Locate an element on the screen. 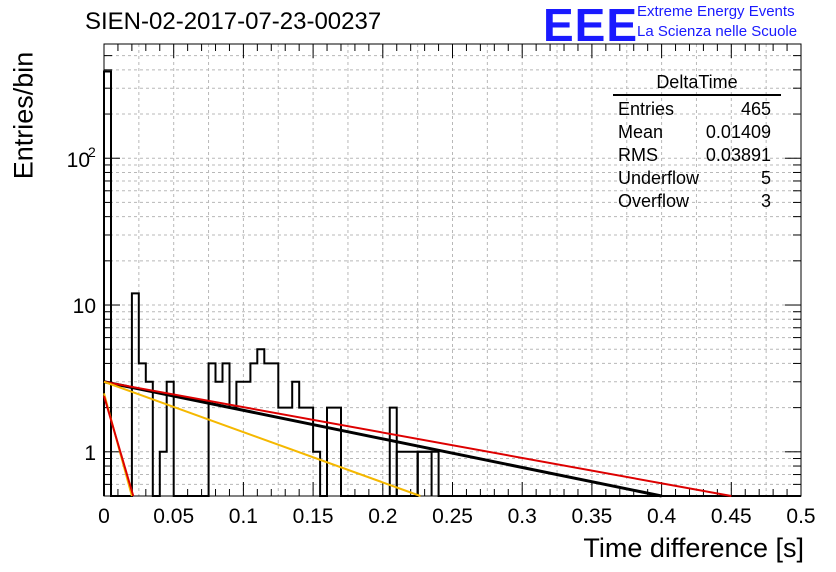 The height and width of the screenshot is (572, 836). x-tick-label: 0.4 is located at coordinates (662, 516).